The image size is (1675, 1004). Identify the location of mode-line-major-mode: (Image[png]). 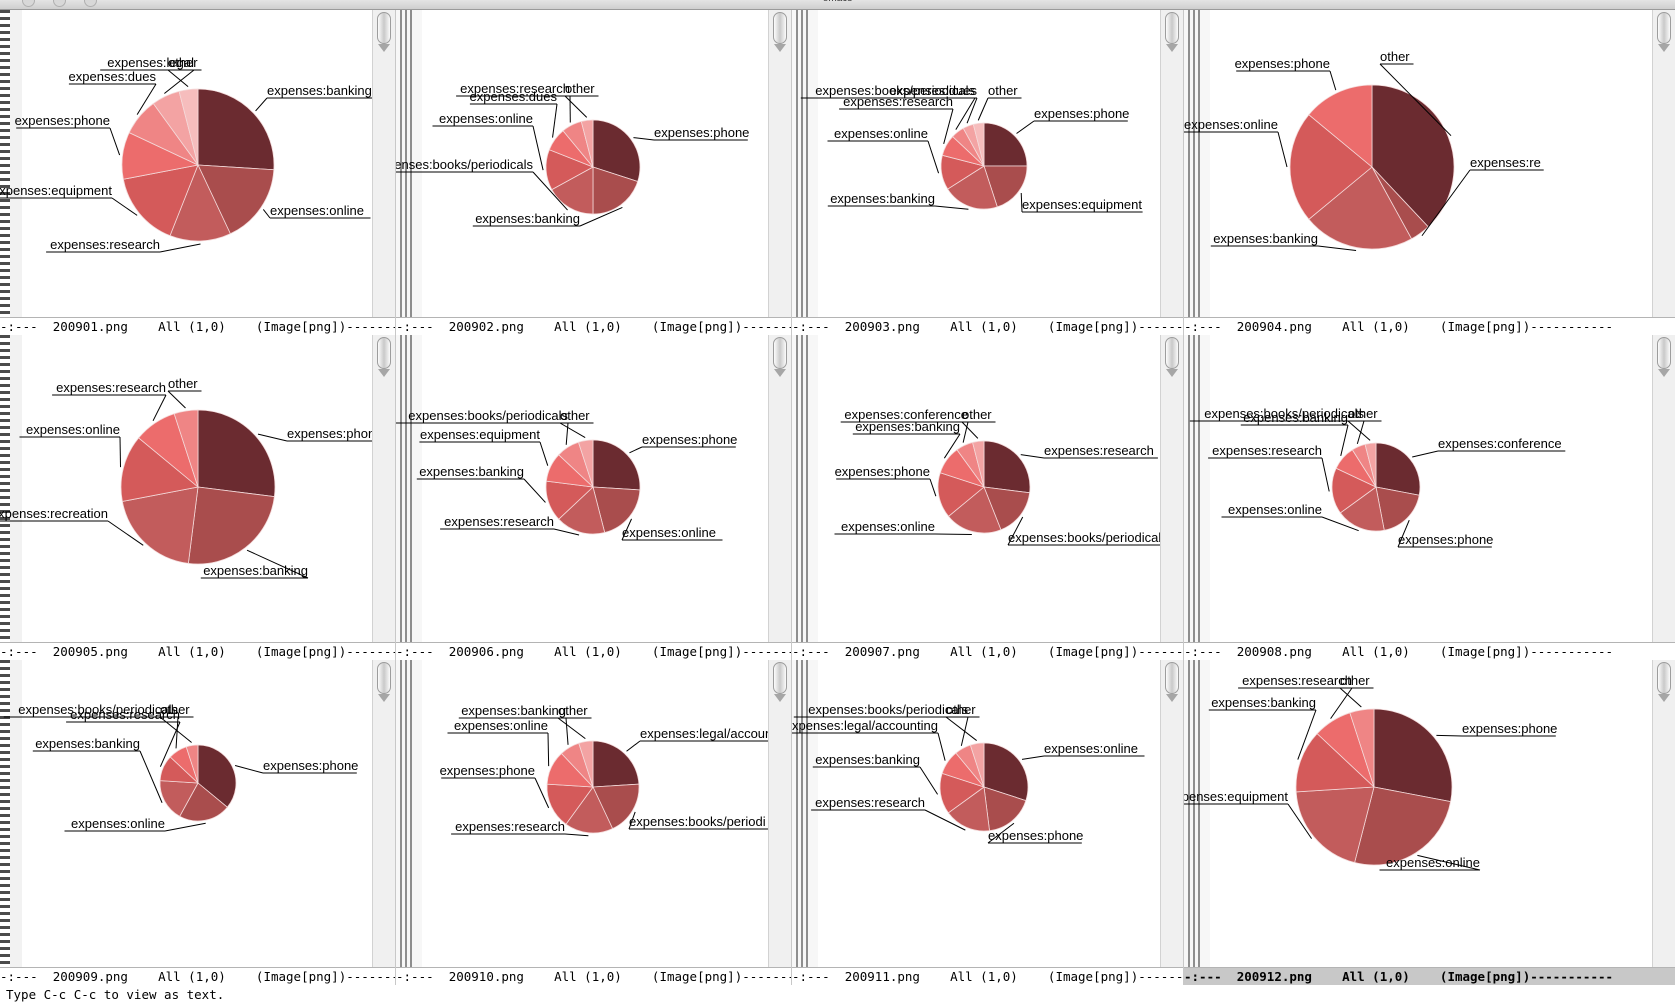
(1485, 651).